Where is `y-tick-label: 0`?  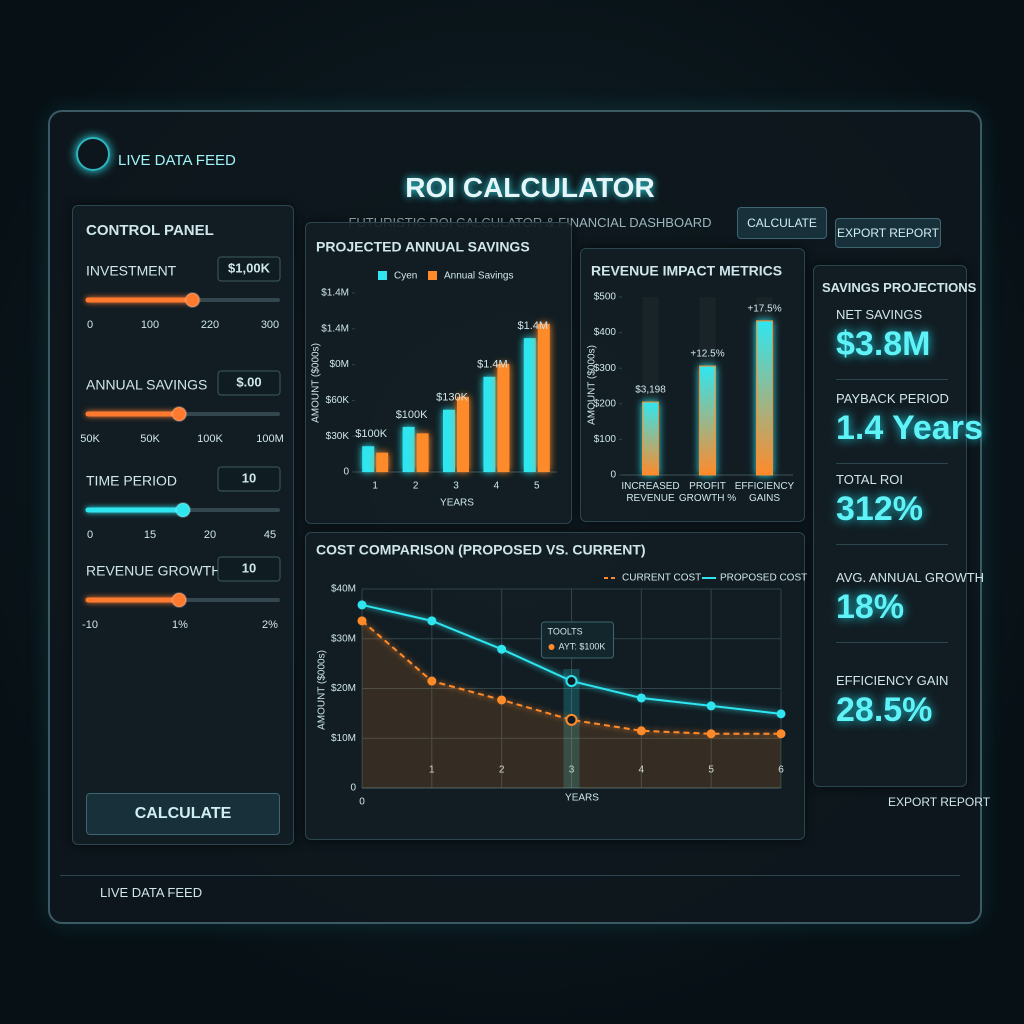 y-tick-label: 0 is located at coordinates (346, 472).